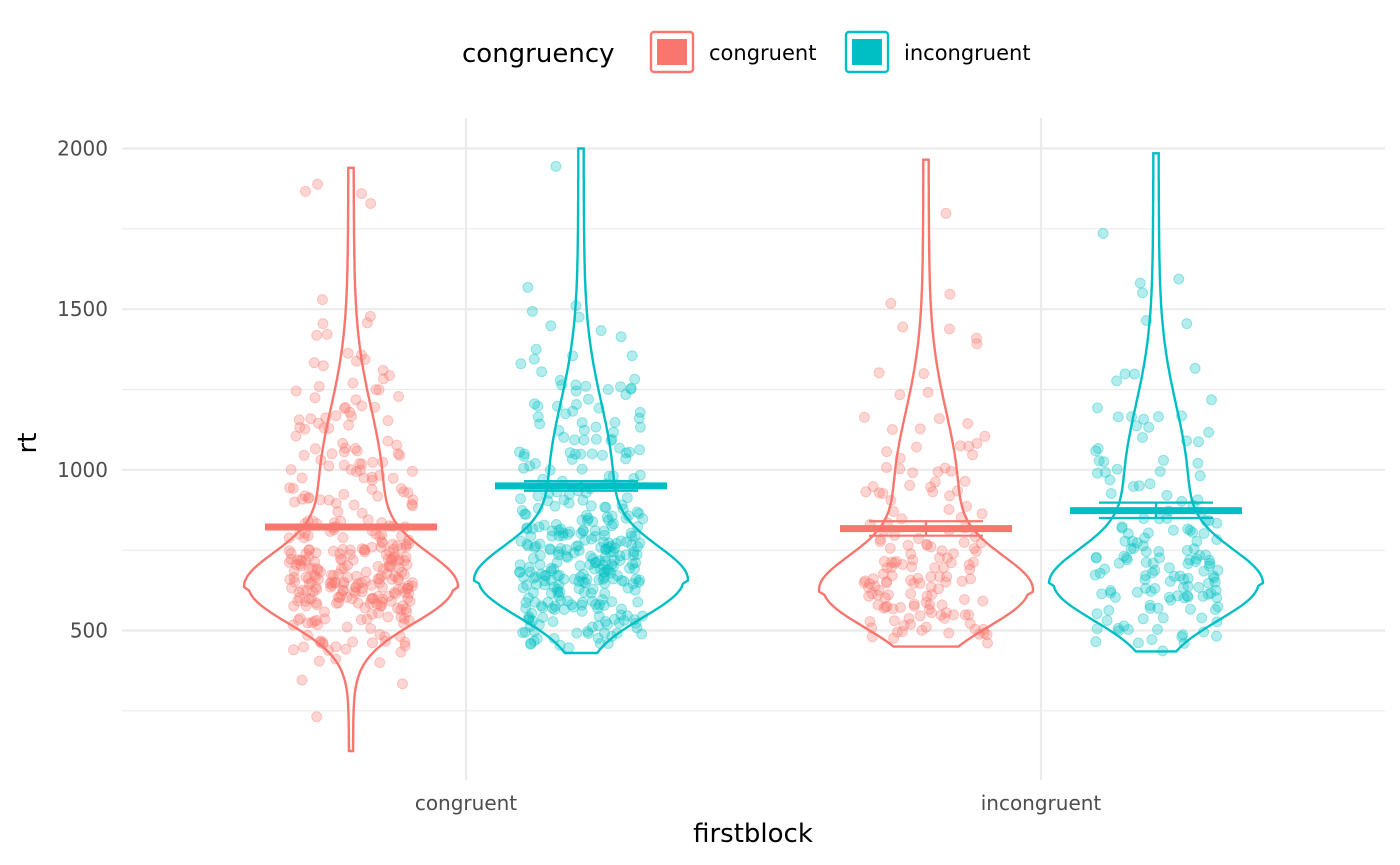 The height and width of the screenshot is (865, 1400). What do you see at coordinates (840, 52) in the screenshot?
I see `legend-items: congruent incongruent` at bounding box center [840, 52].